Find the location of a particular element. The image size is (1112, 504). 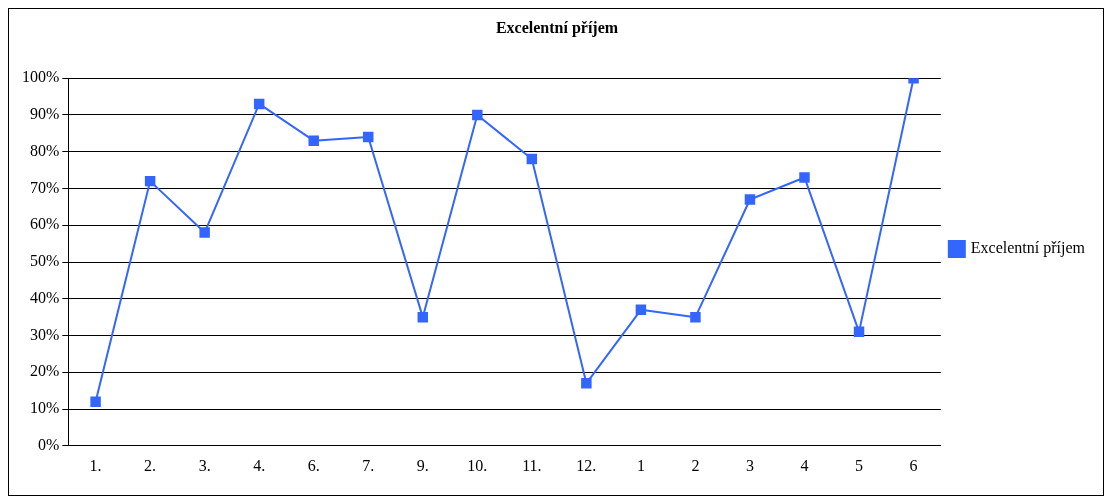

y-tick-label: 30% is located at coordinates (45, 334).